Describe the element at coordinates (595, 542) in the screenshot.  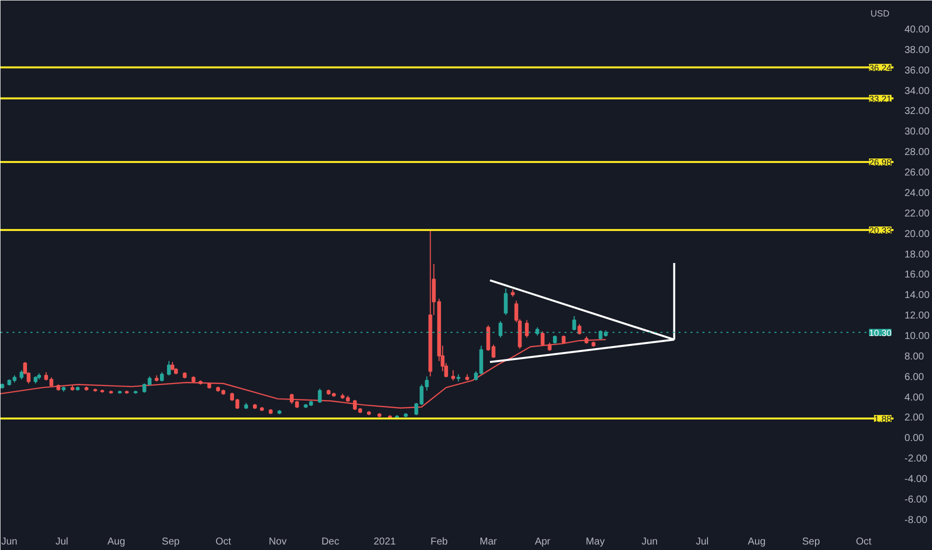
I see `x-tick-label: May` at that location.